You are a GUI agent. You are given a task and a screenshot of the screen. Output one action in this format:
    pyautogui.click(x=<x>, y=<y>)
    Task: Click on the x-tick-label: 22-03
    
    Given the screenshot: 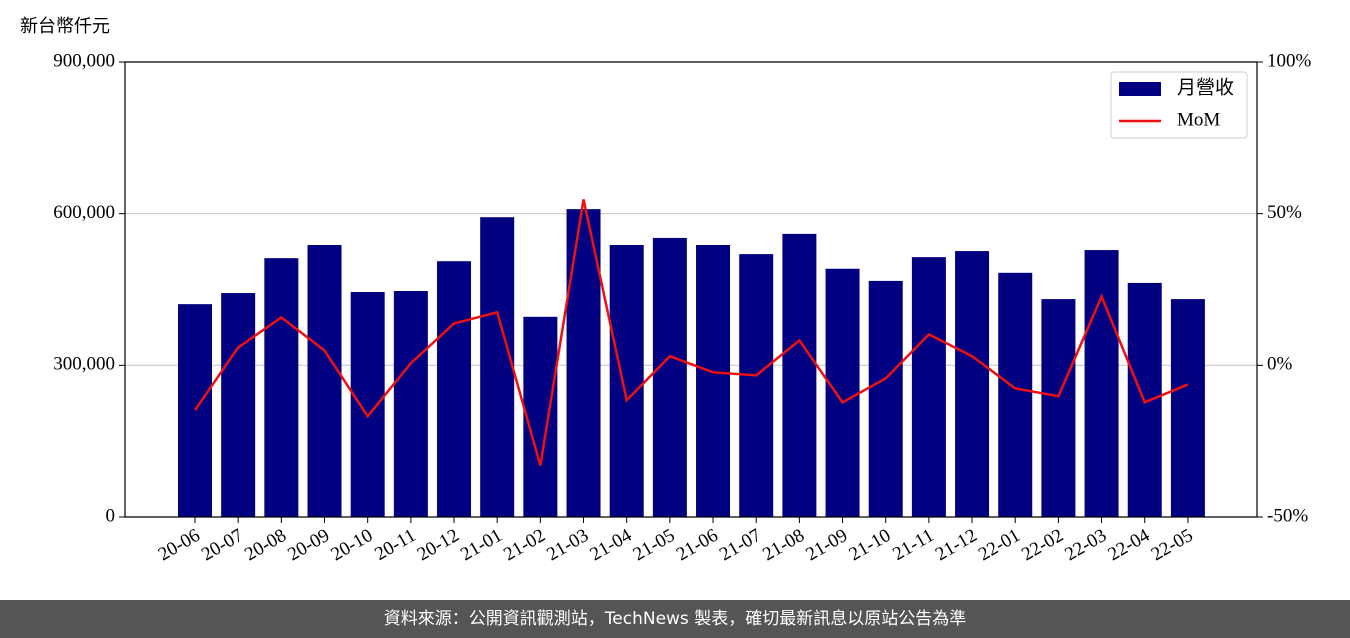 What is the action you would take?
    pyautogui.click(x=1085, y=545)
    